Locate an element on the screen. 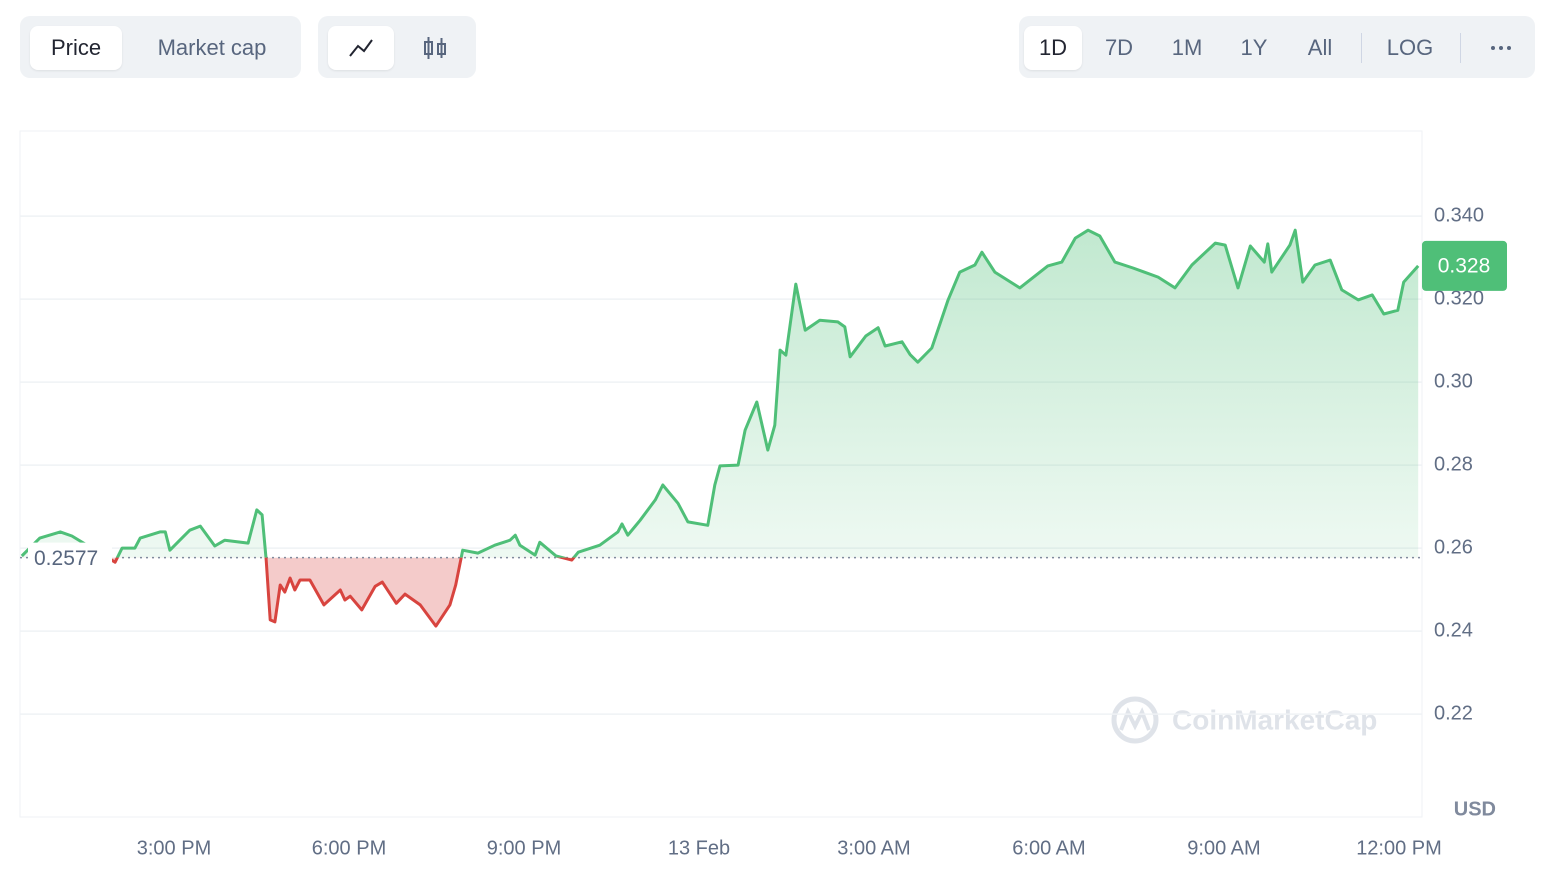  more-button is located at coordinates (1501, 48).